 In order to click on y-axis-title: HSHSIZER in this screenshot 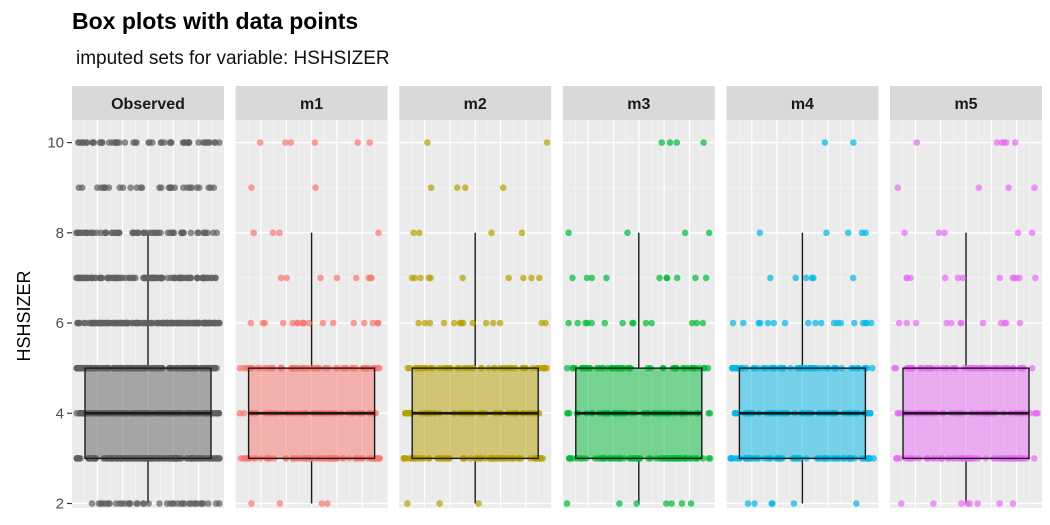, I will do `click(24, 315)`.